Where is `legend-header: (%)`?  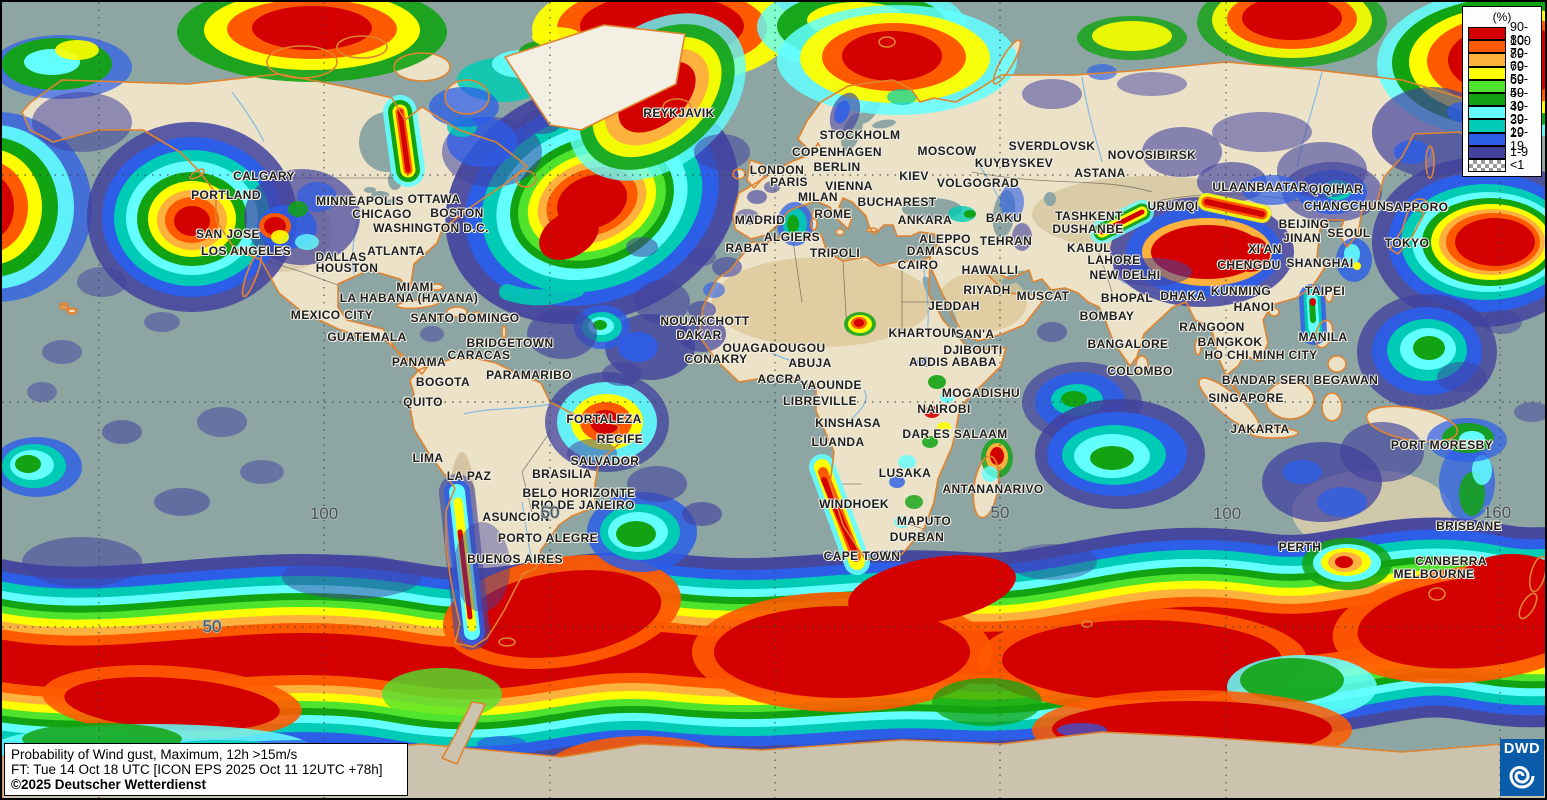
legend-header: (%) is located at coordinates (1502, 17).